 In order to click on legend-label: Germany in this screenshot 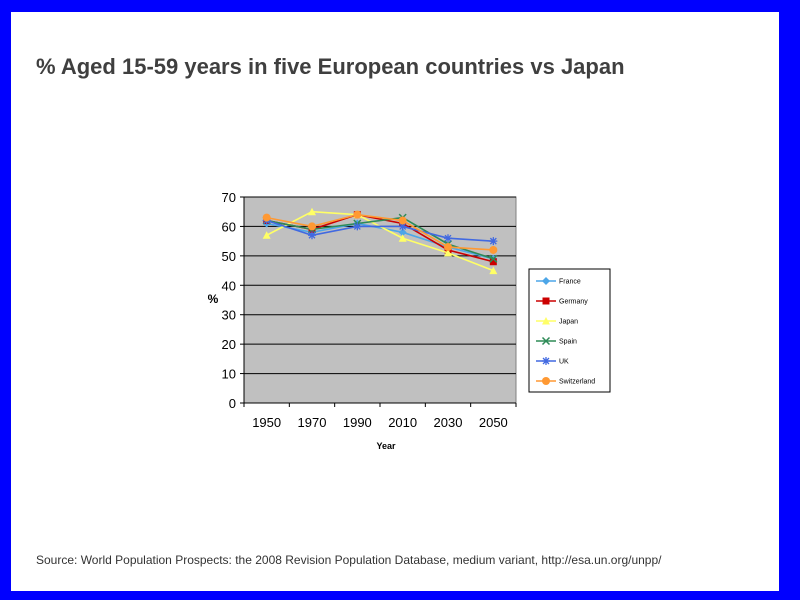, I will do `click(573, 302)`.